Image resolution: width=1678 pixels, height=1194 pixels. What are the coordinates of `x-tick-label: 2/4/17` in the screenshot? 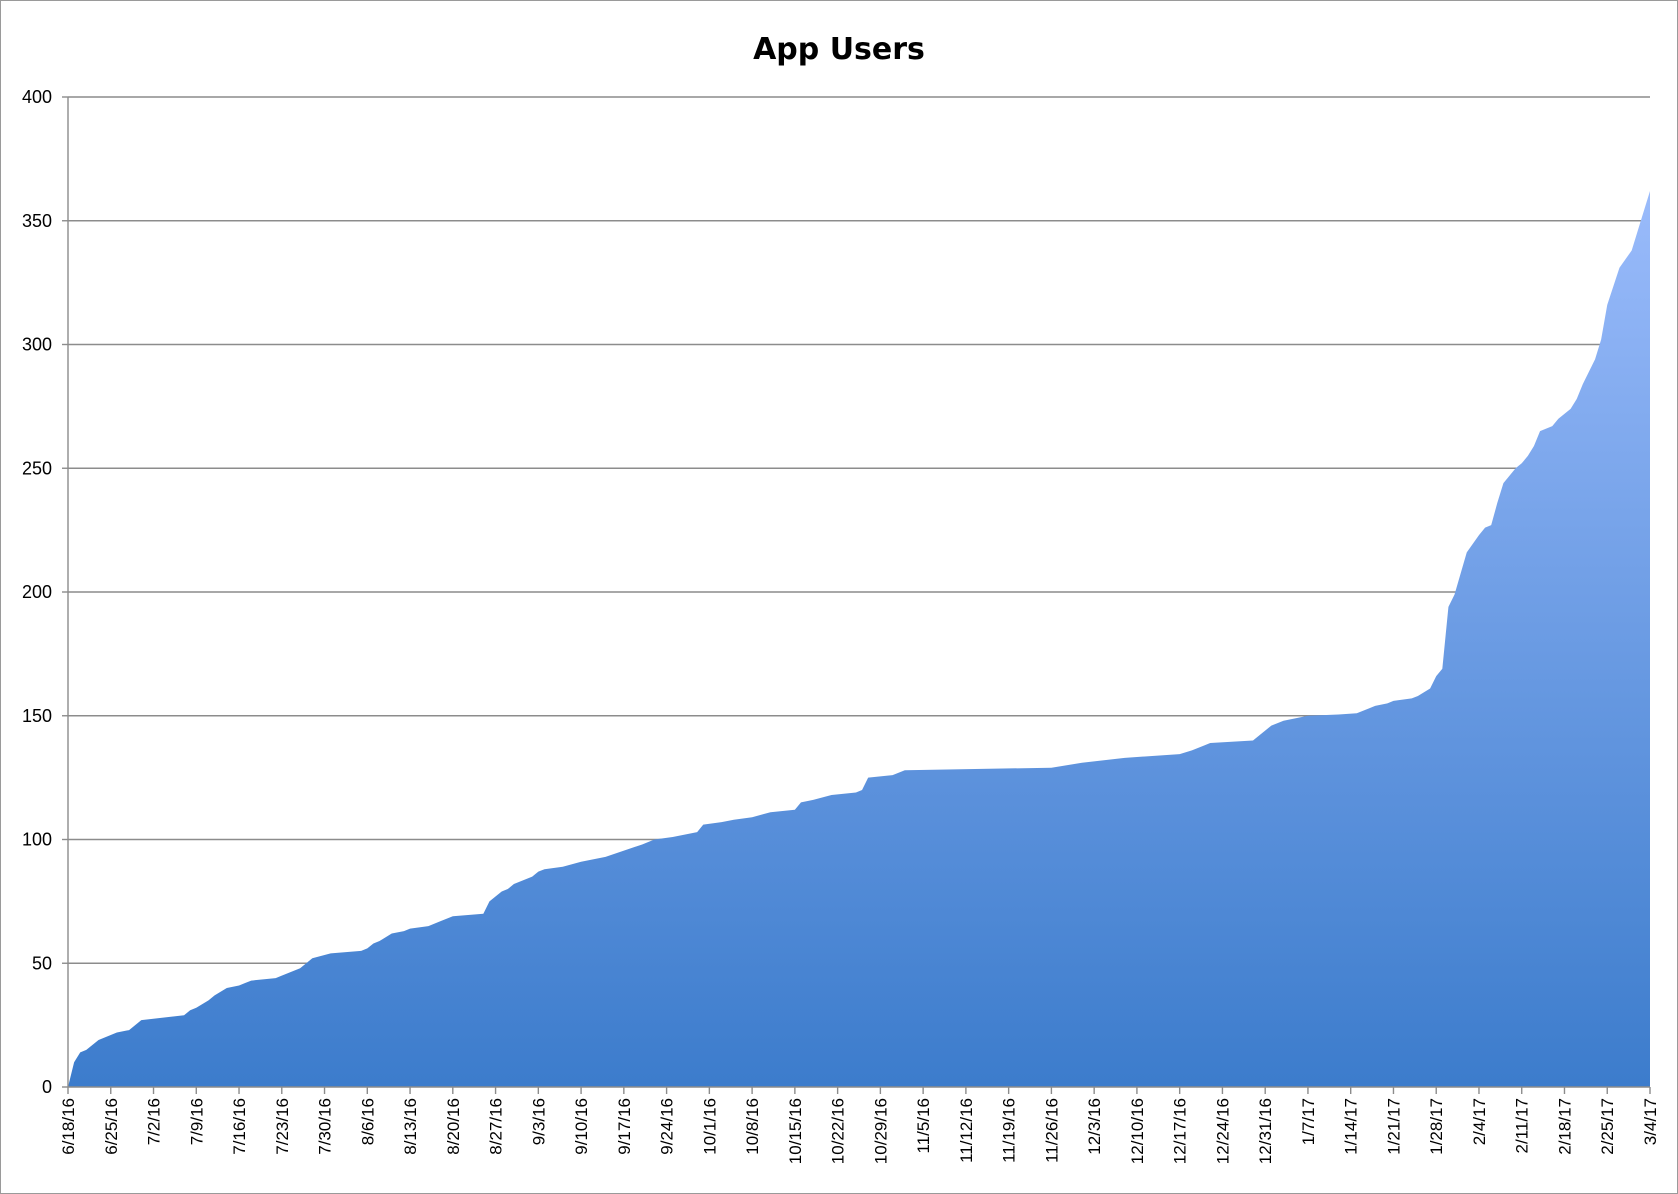 It's located at (1479, 1121).